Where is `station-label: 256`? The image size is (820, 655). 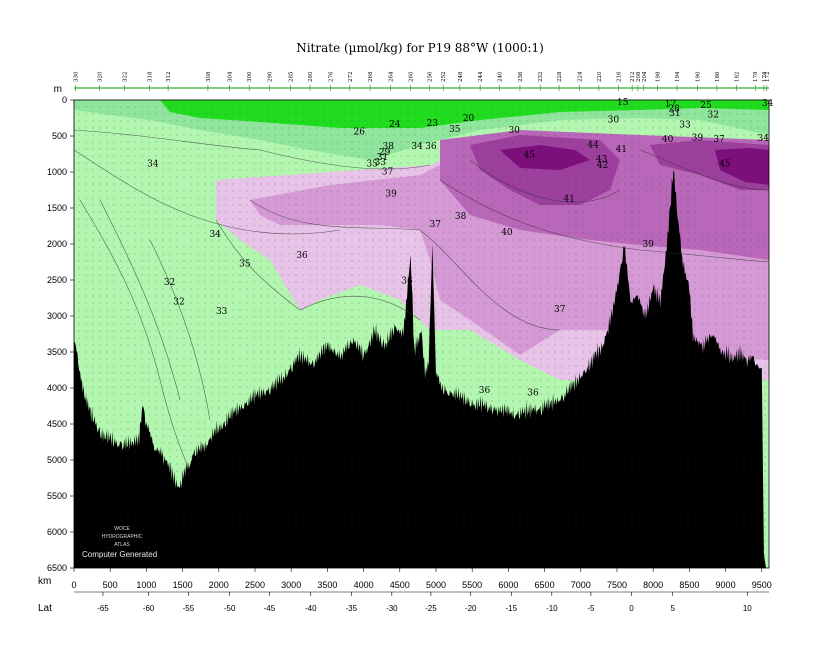 station-label: 256 is located at coordinates (430, 76).